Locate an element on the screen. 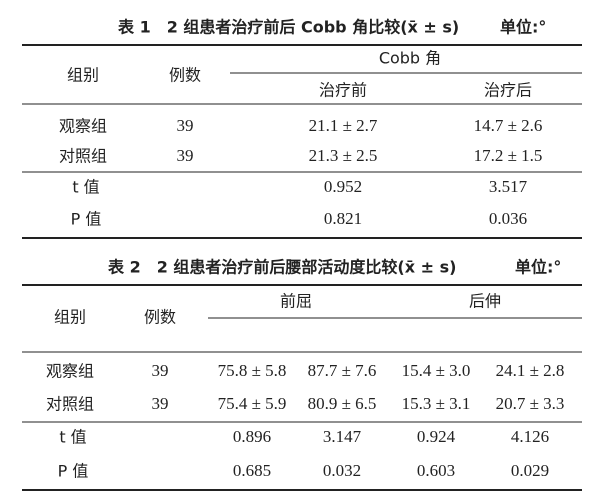 Image resolution: width=600 pixels, height=499 pixels. table-cell: 21.1 ± 2.7 is located at coordinates (343, 125).